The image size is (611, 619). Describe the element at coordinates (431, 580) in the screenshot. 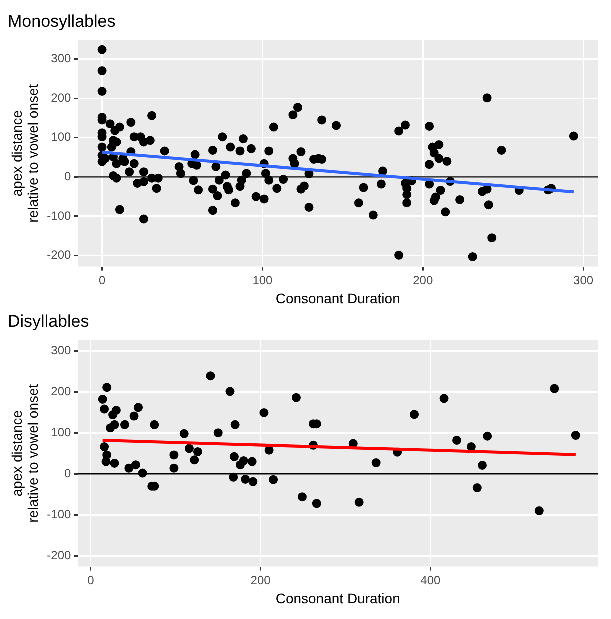

I see `x-tick-label: 400` at that location.